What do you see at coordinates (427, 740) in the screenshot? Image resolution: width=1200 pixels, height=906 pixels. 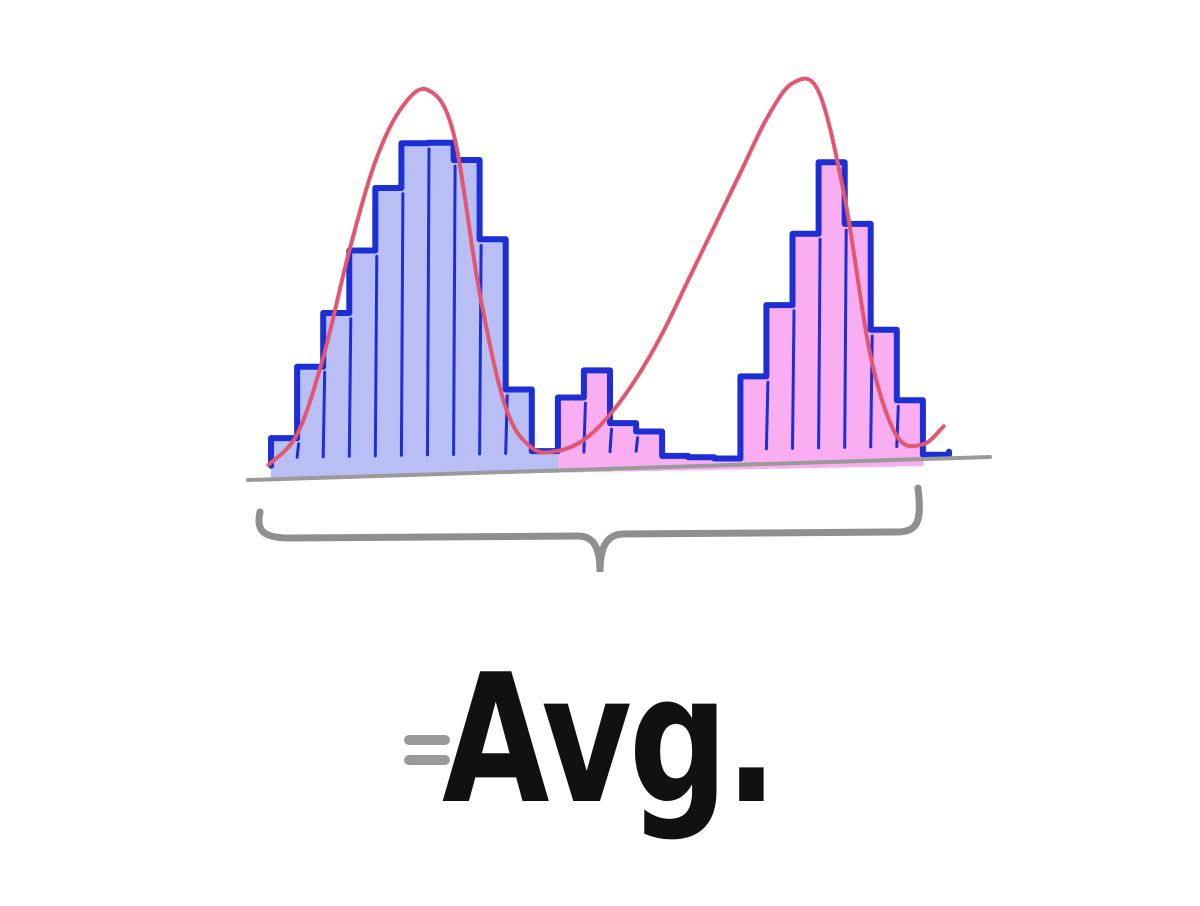 I see `equals-bar-top` at bounding box center [427, 740].